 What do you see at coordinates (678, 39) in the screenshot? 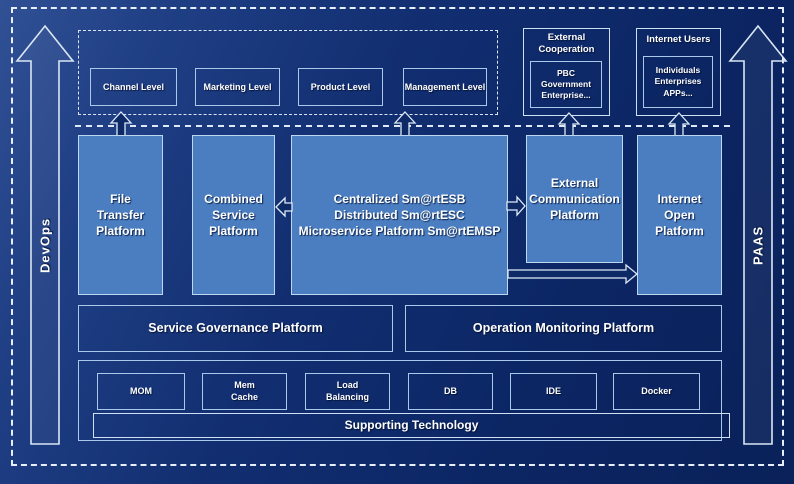
I see `internet-users-title: Internet Users` at bounding box center [678, 39].